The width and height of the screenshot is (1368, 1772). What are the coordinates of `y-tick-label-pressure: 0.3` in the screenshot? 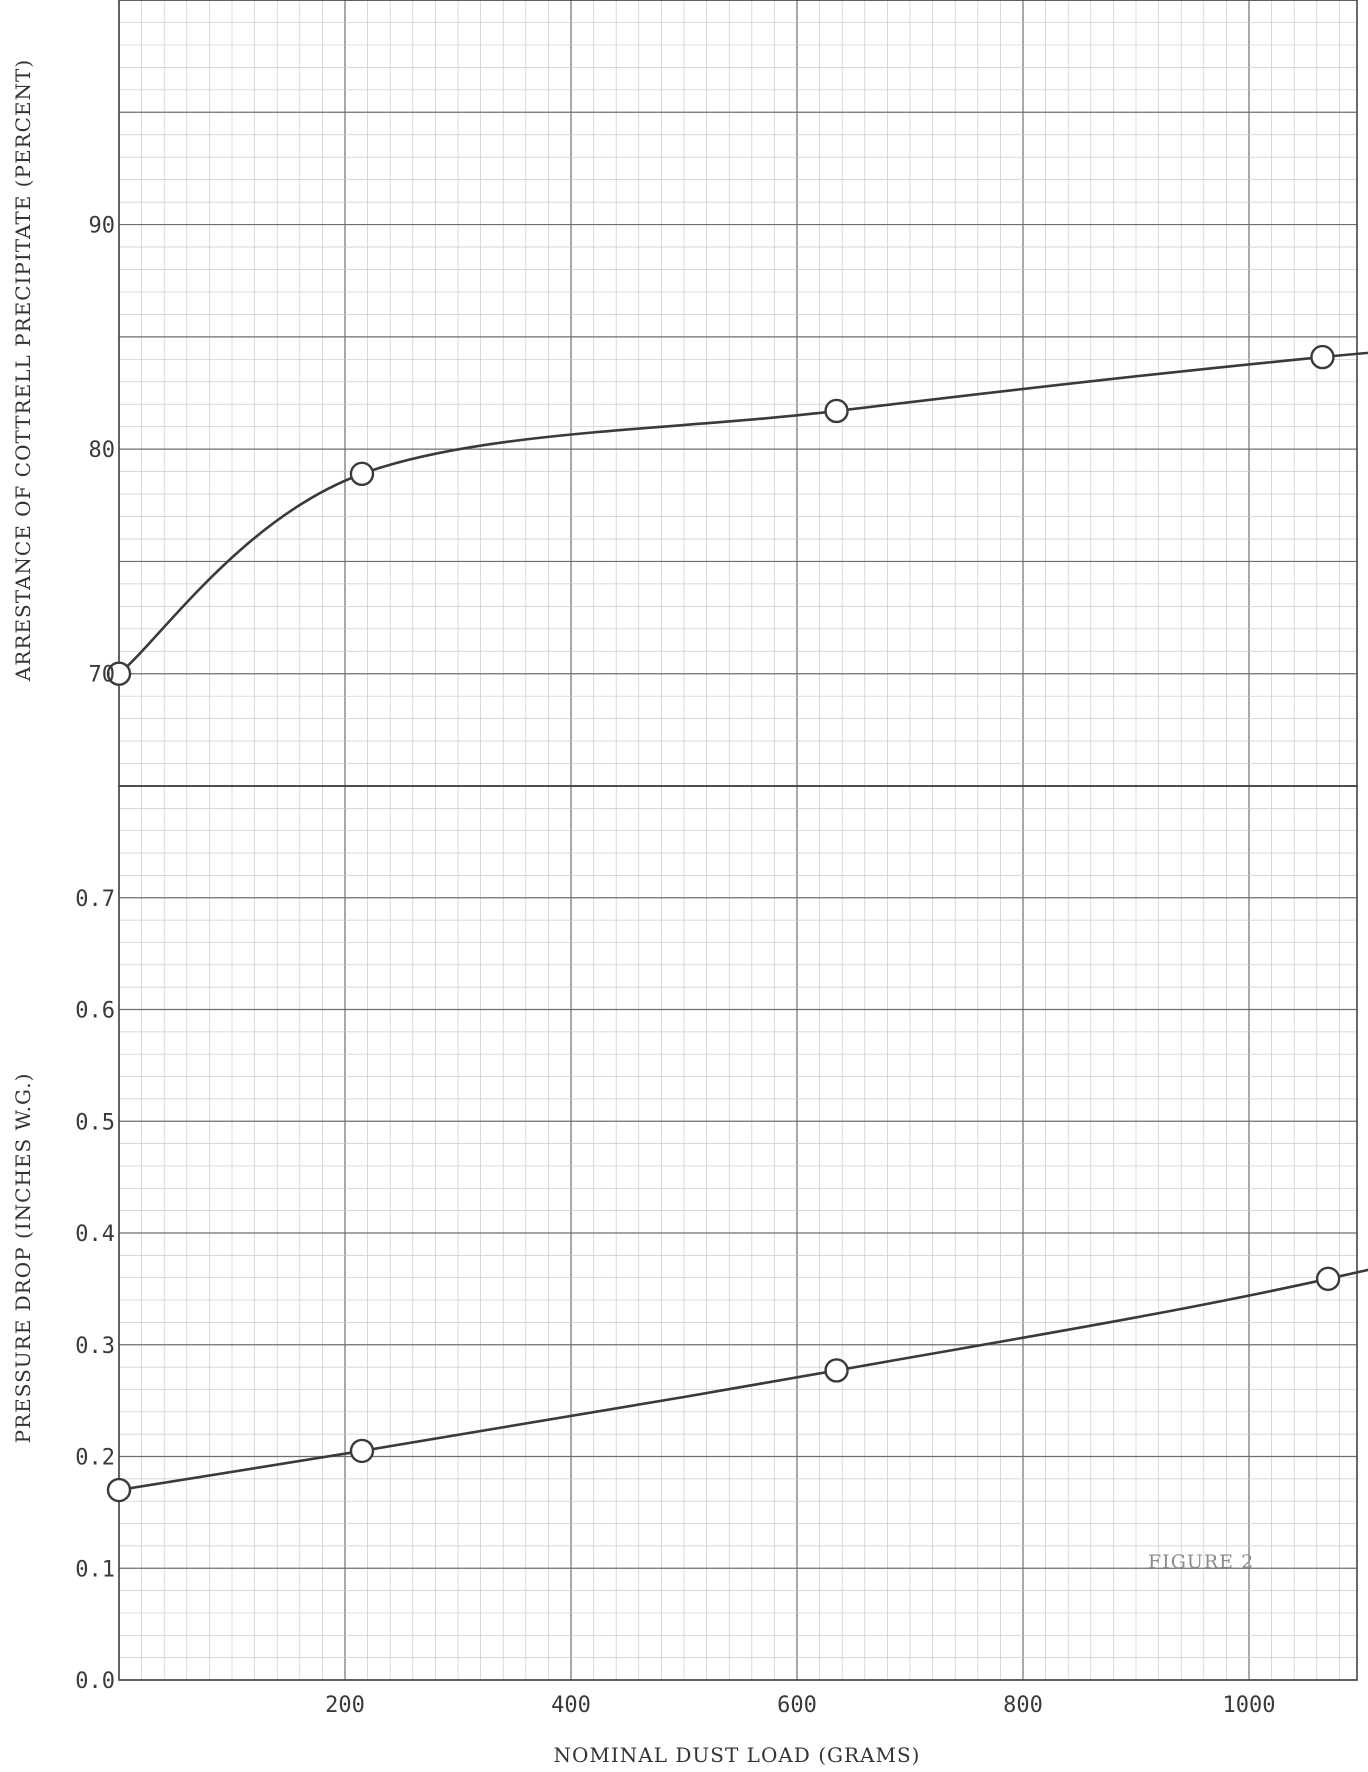 It's located at (95, 1346).